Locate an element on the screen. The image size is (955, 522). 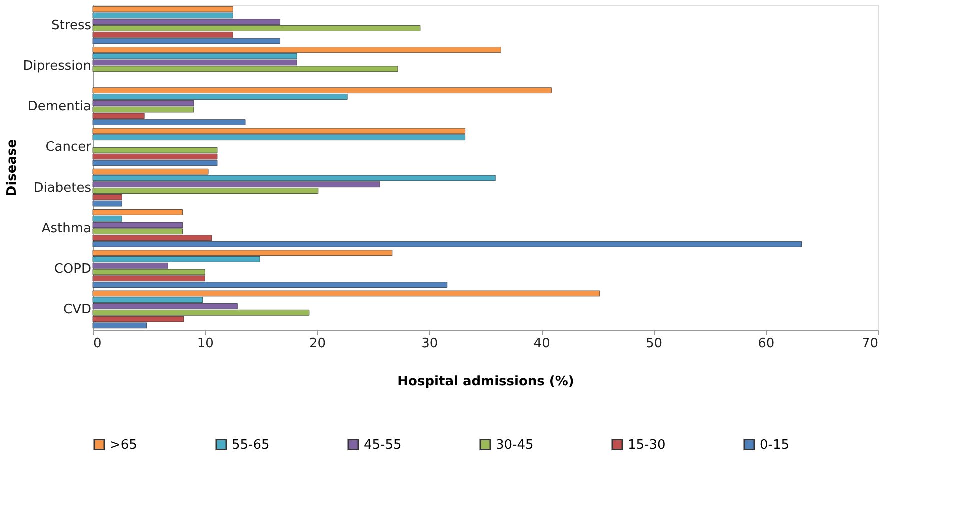
y-tick-label: Diabetes is located at coordinates (63, 188).